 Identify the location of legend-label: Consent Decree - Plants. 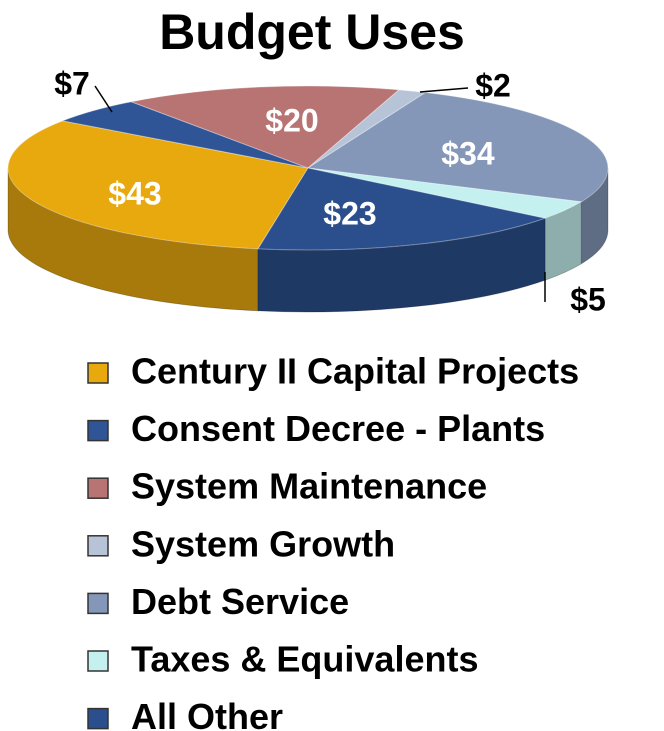
(338, 428).